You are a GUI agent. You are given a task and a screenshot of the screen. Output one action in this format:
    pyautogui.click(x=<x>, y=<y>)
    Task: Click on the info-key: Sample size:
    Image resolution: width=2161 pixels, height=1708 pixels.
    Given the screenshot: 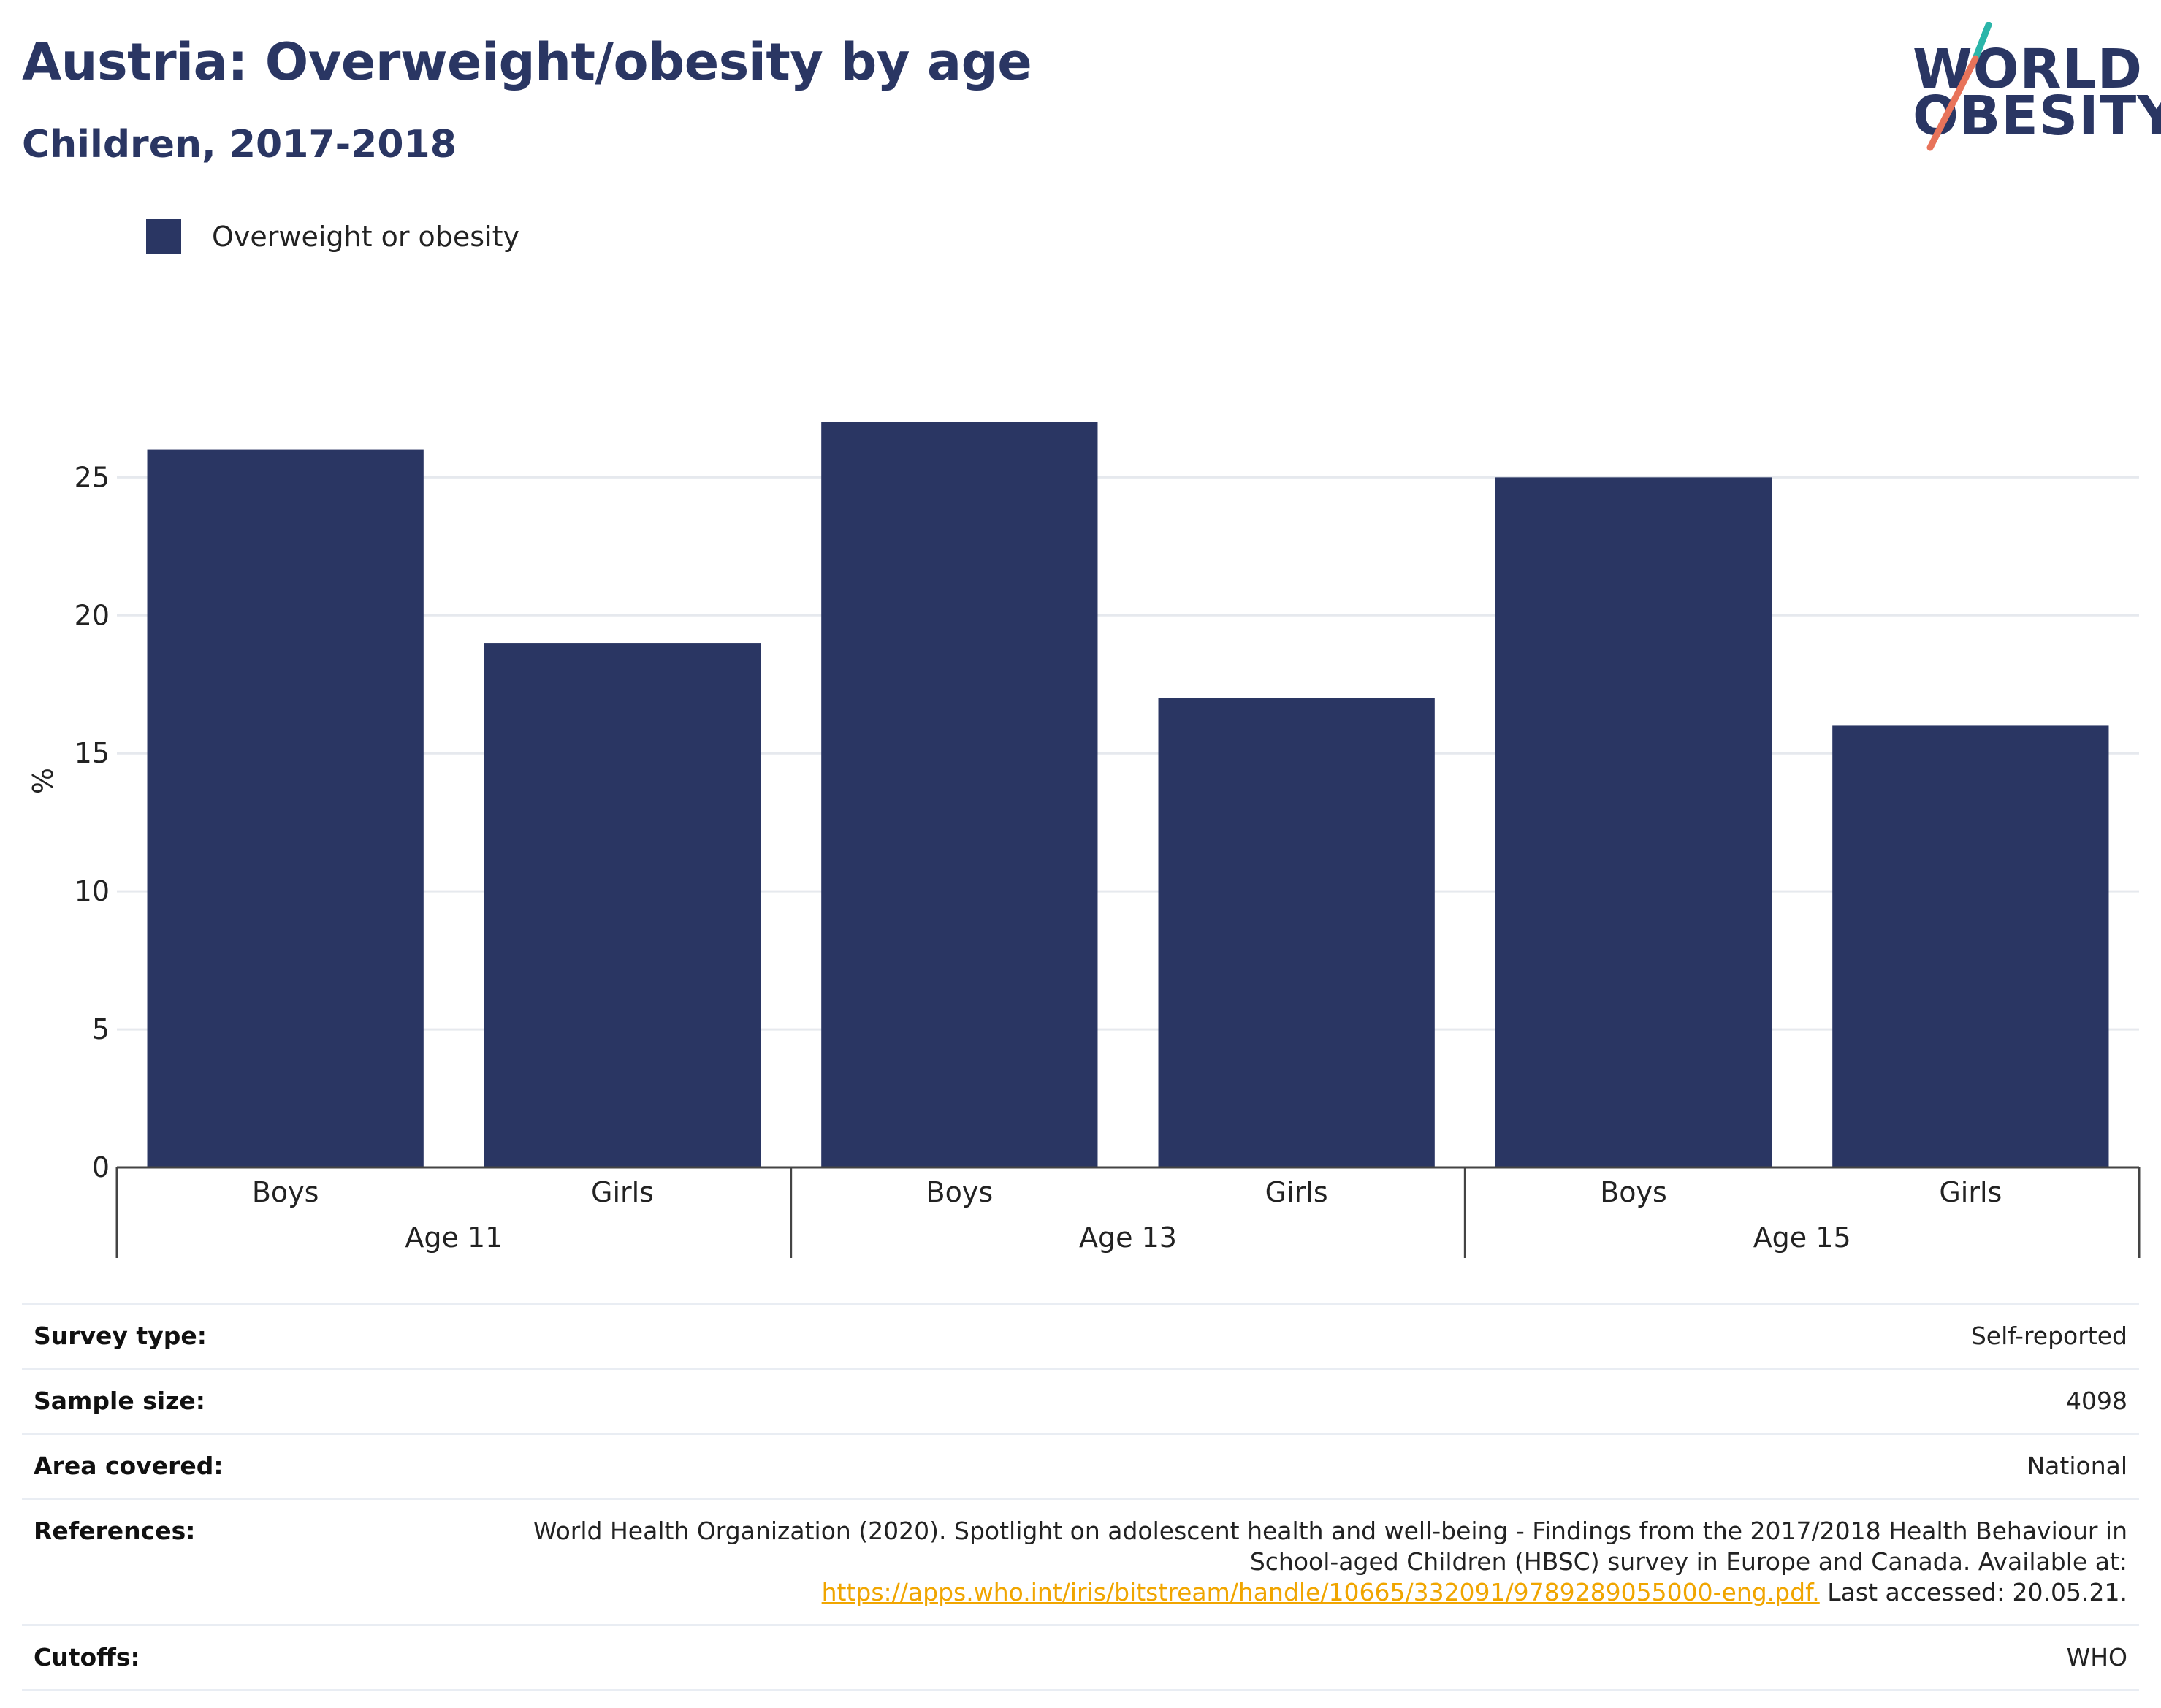 What is the action you would take?
    pyautogui.click(x=119, y=1401)
    